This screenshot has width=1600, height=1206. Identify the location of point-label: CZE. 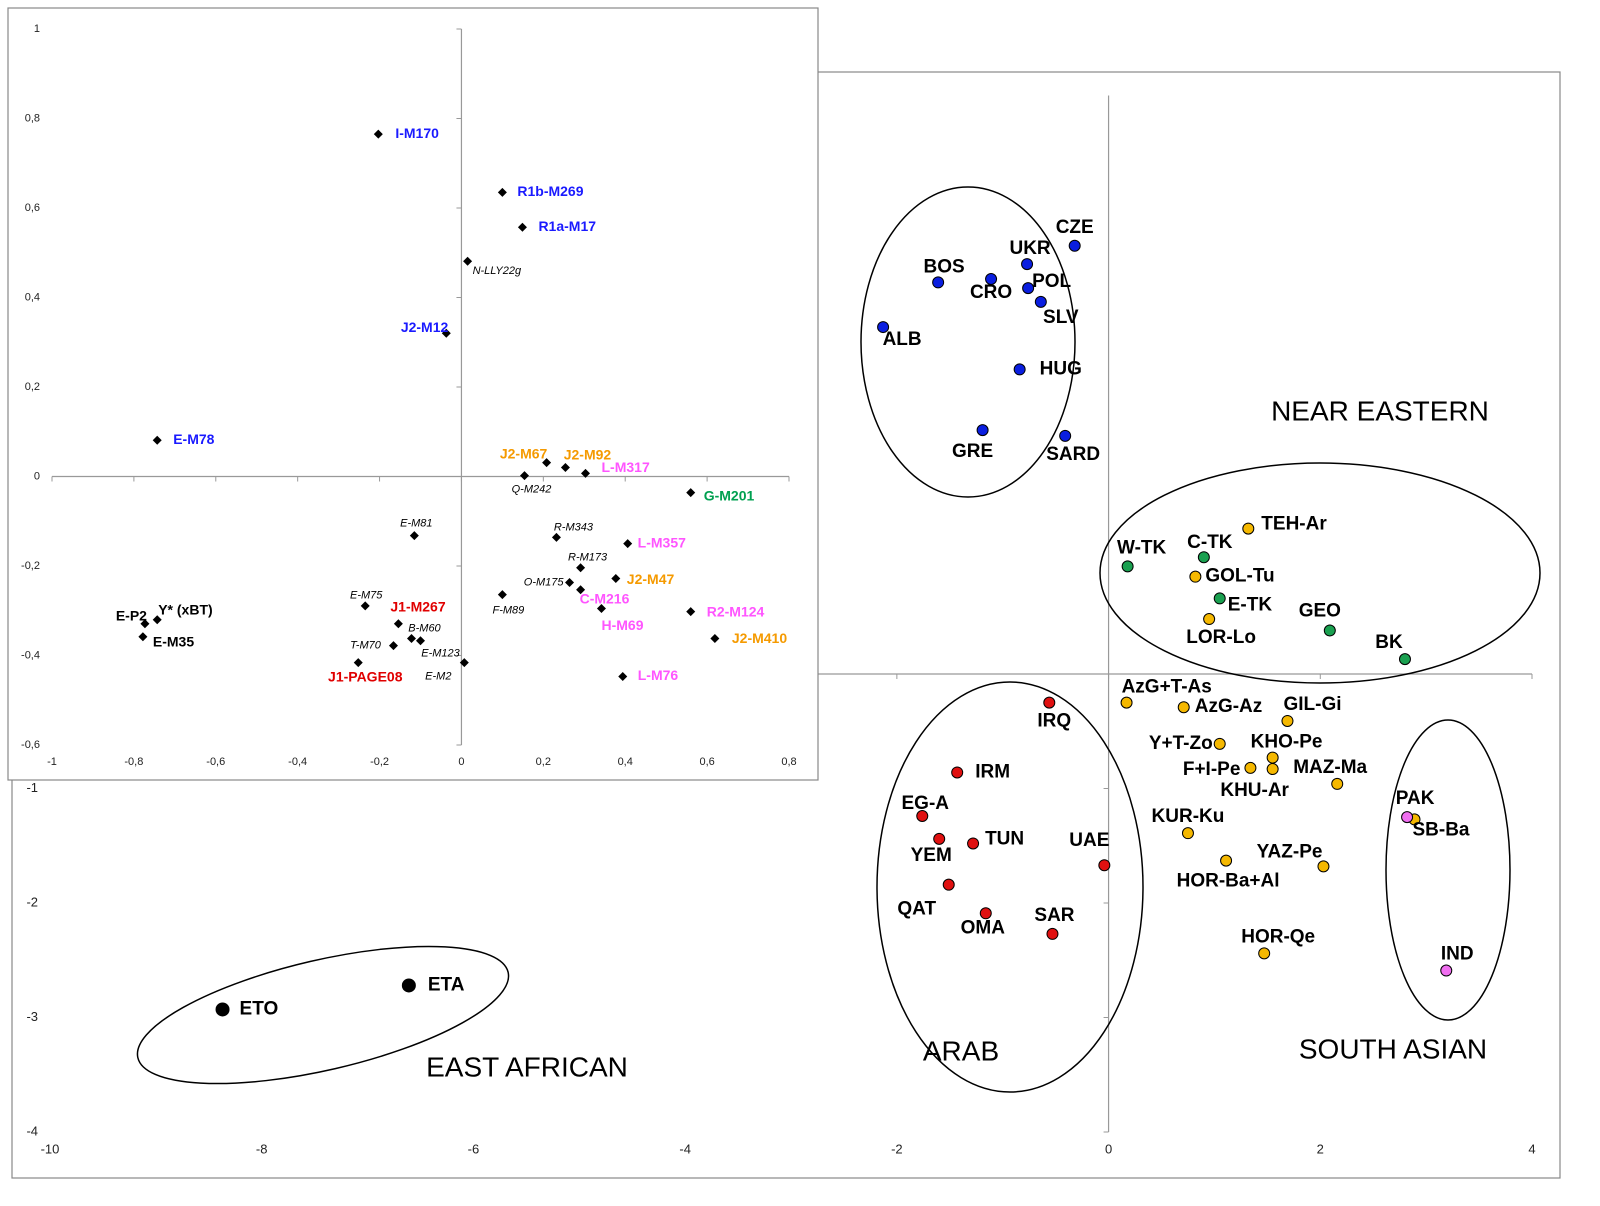
(1075, 227).